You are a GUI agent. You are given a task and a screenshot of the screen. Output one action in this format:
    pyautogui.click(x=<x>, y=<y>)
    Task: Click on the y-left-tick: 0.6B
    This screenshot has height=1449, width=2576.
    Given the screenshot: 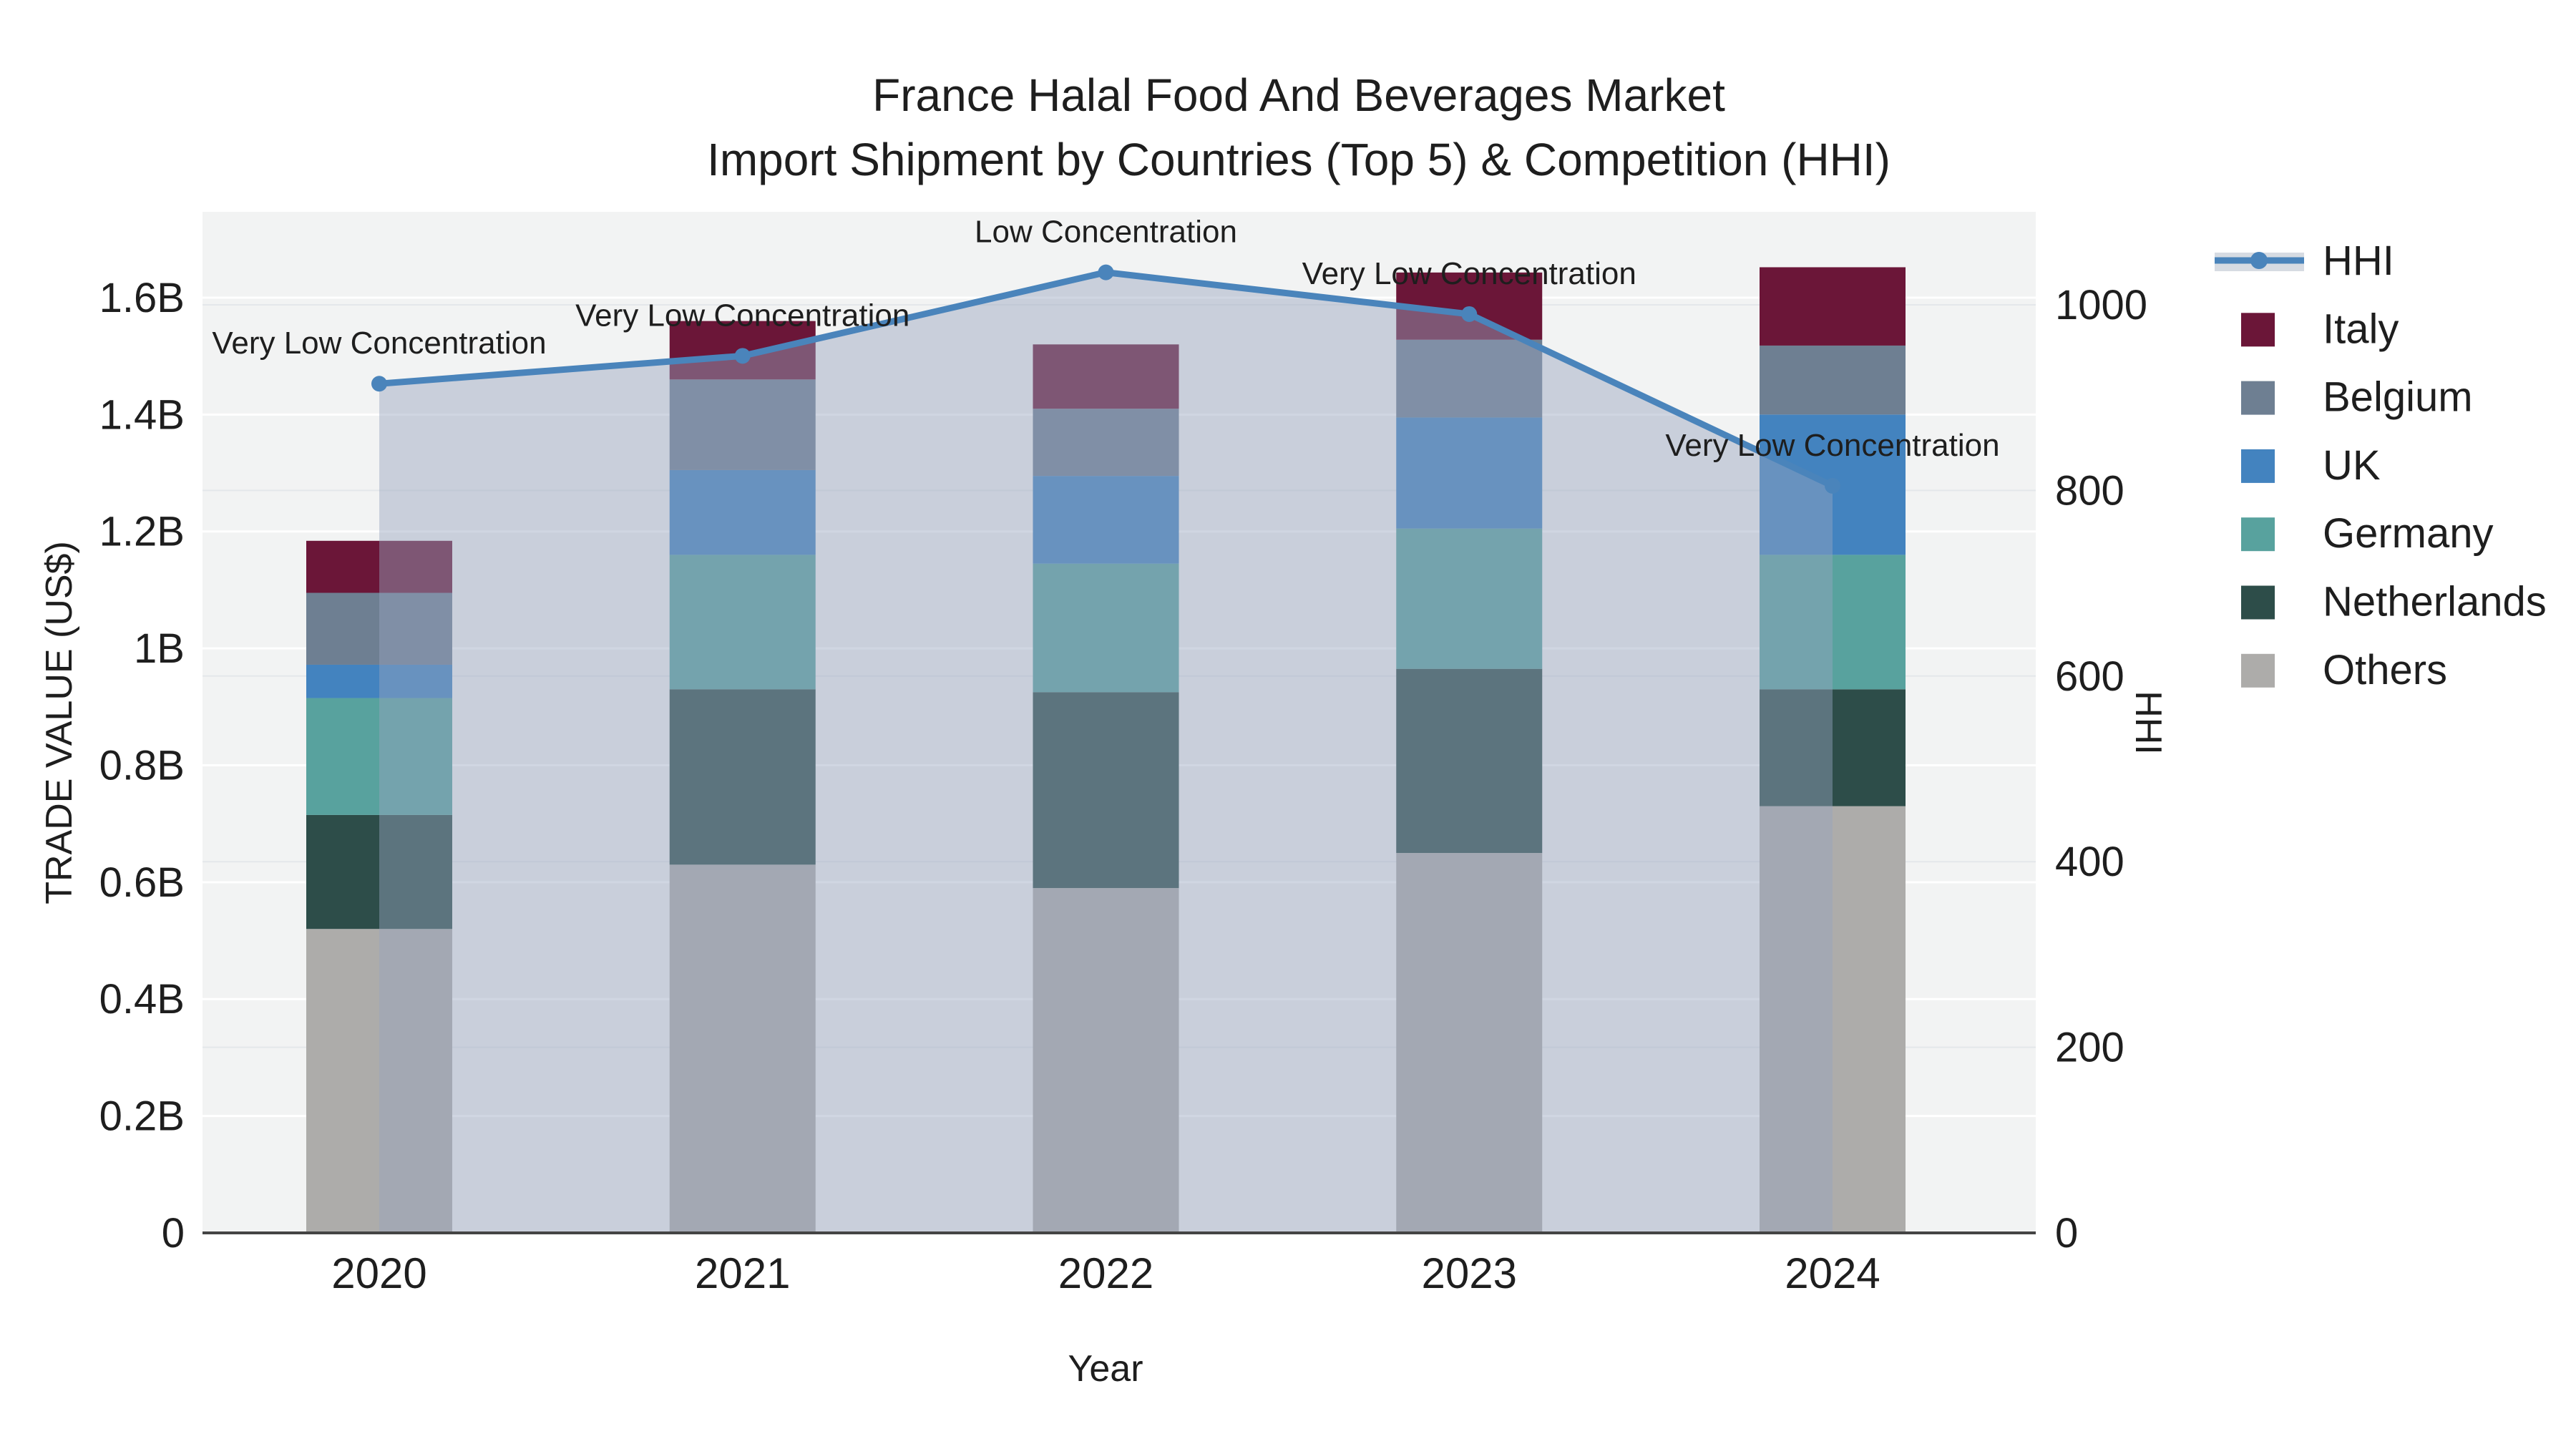 What is the action you would take?
    pyautogui.click(x=142, y=882)
    